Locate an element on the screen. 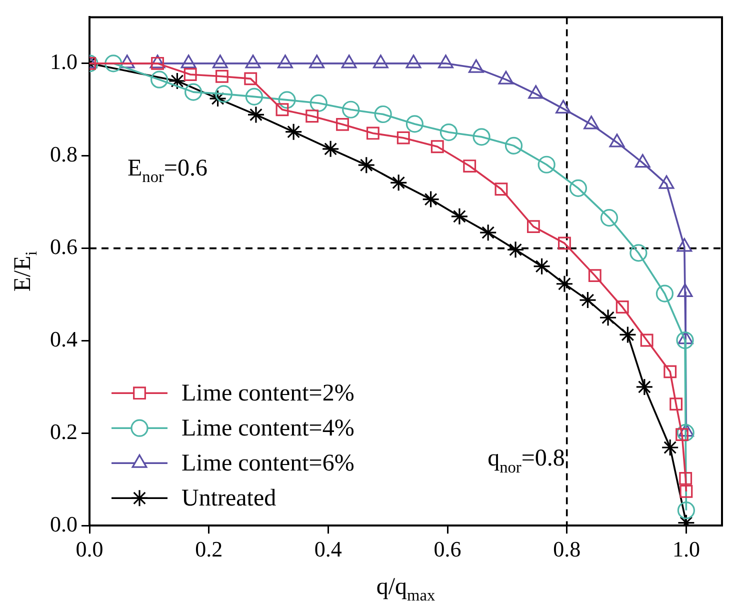 The image size is (736, 608). legend-label: Lime content=6% is located at coordinates (268, 463).